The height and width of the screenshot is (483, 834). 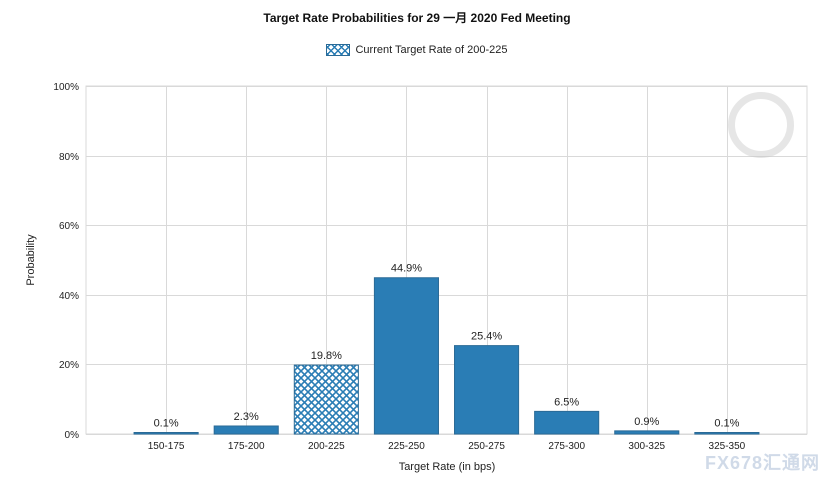 What do you see at coordinates (72, 435) in the screenshot?
I see `y-tick-label: 0%` at bounding box center [72, 435].